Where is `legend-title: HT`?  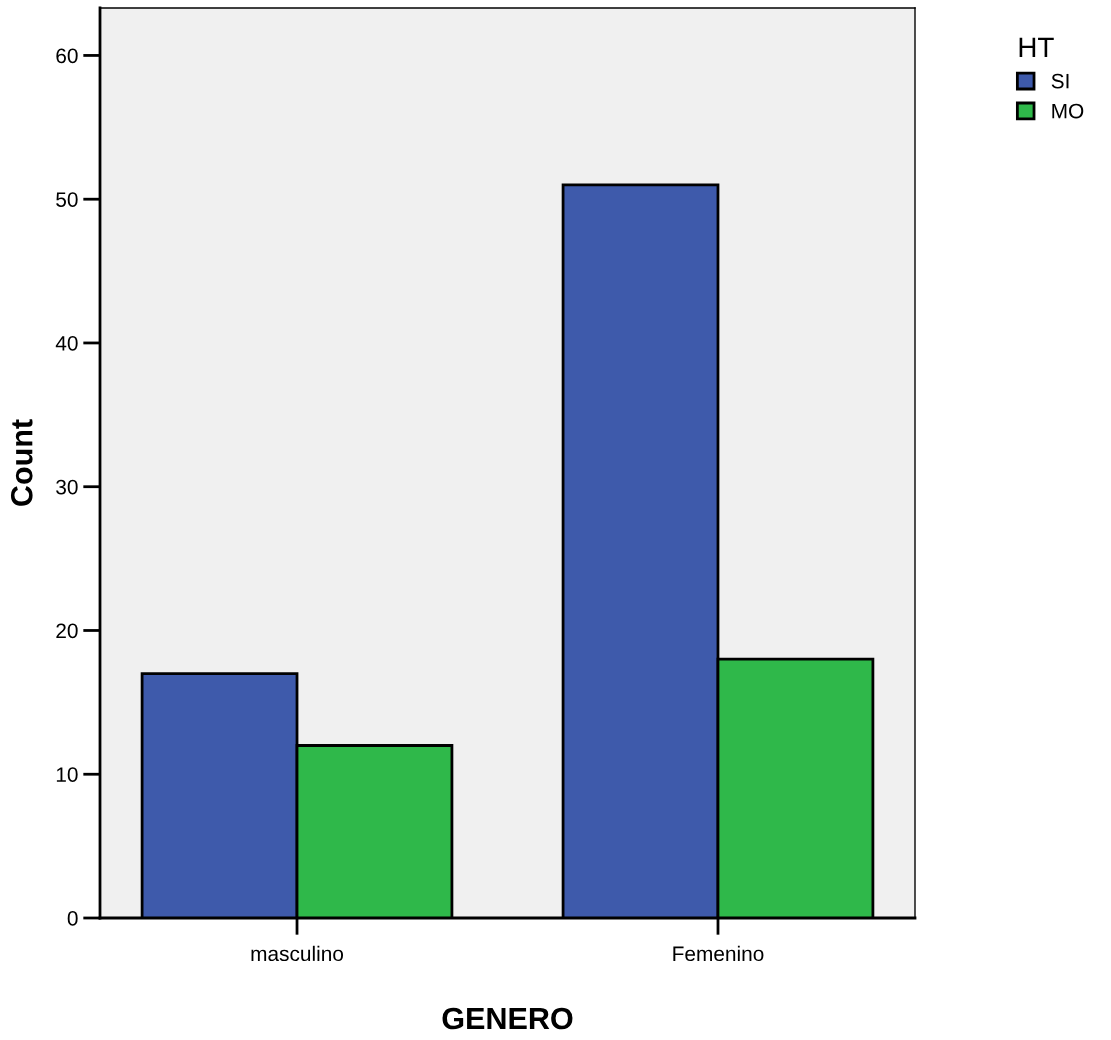 legend-title: HT is located at coordinates (1036, 47).